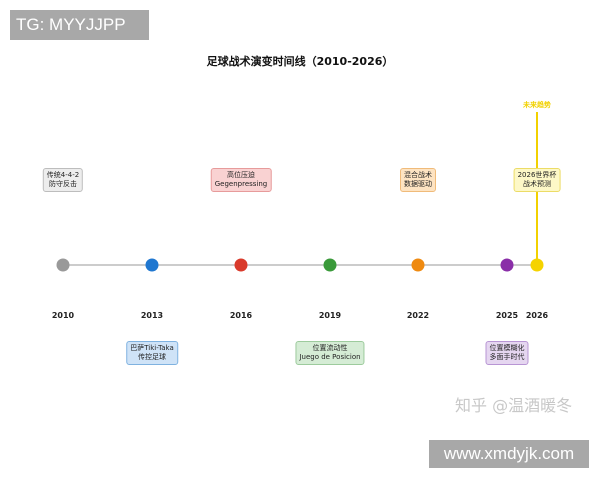 This screenshot has width=600, height=480. I want to click on event-label-line: 高位压迫, so click(240, 175).